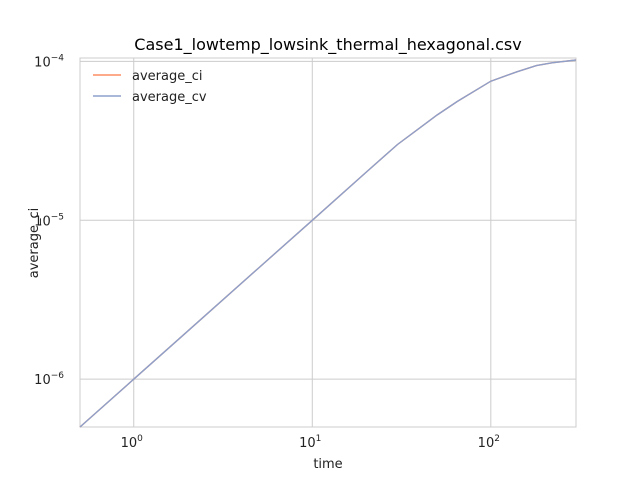  I want to click on legend-label: average_cv, so click(169, 97).